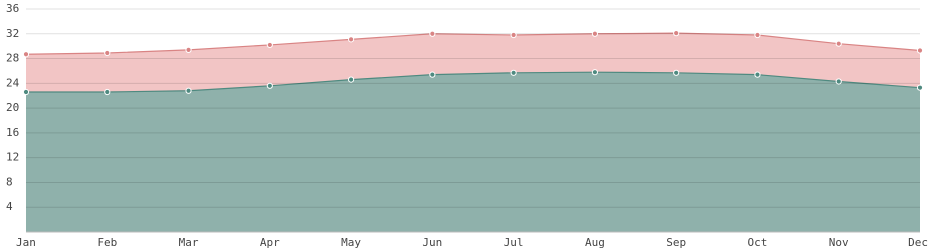 The width and height of the screenshot is (930, 250). I want to click on y-tick-label: 12, so click(12, 157).